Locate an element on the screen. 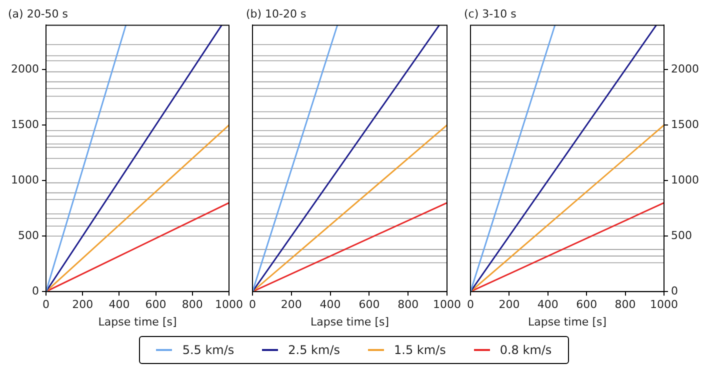  legend-label: 0.8 km/s is located at coordinates (526, 350).